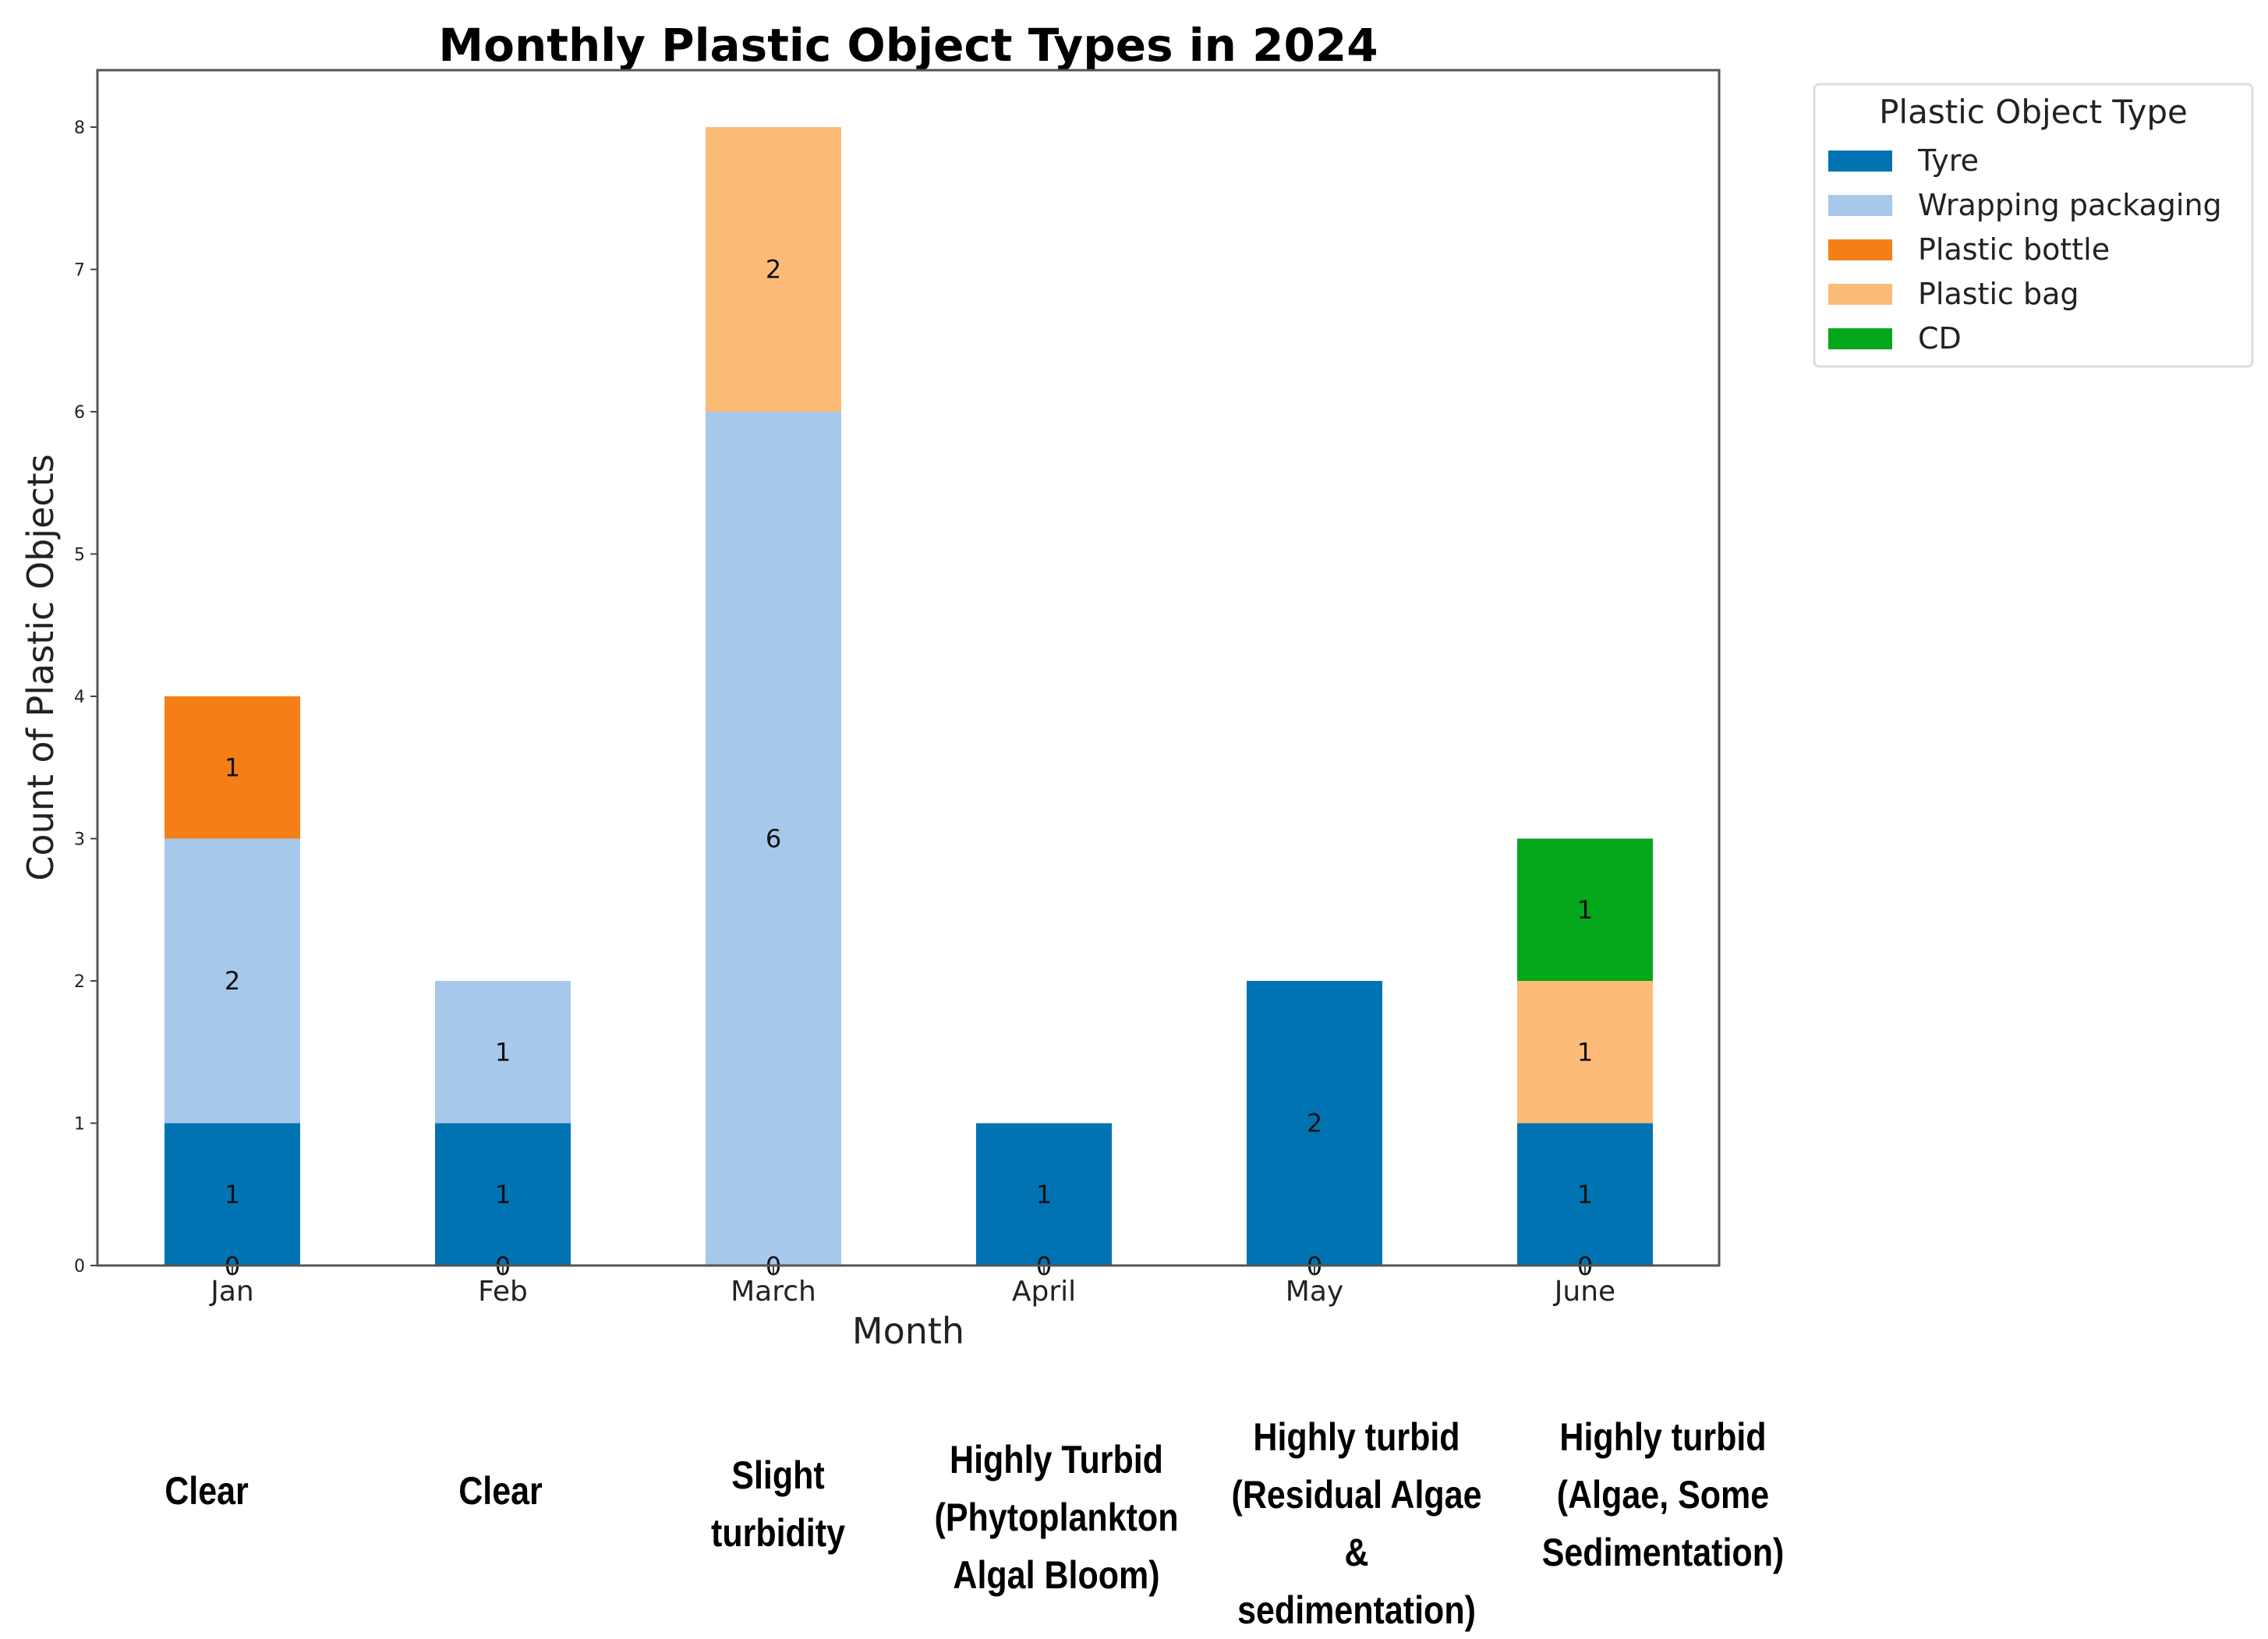  I want to click on y-tick-label: 3, so click(79, 840).